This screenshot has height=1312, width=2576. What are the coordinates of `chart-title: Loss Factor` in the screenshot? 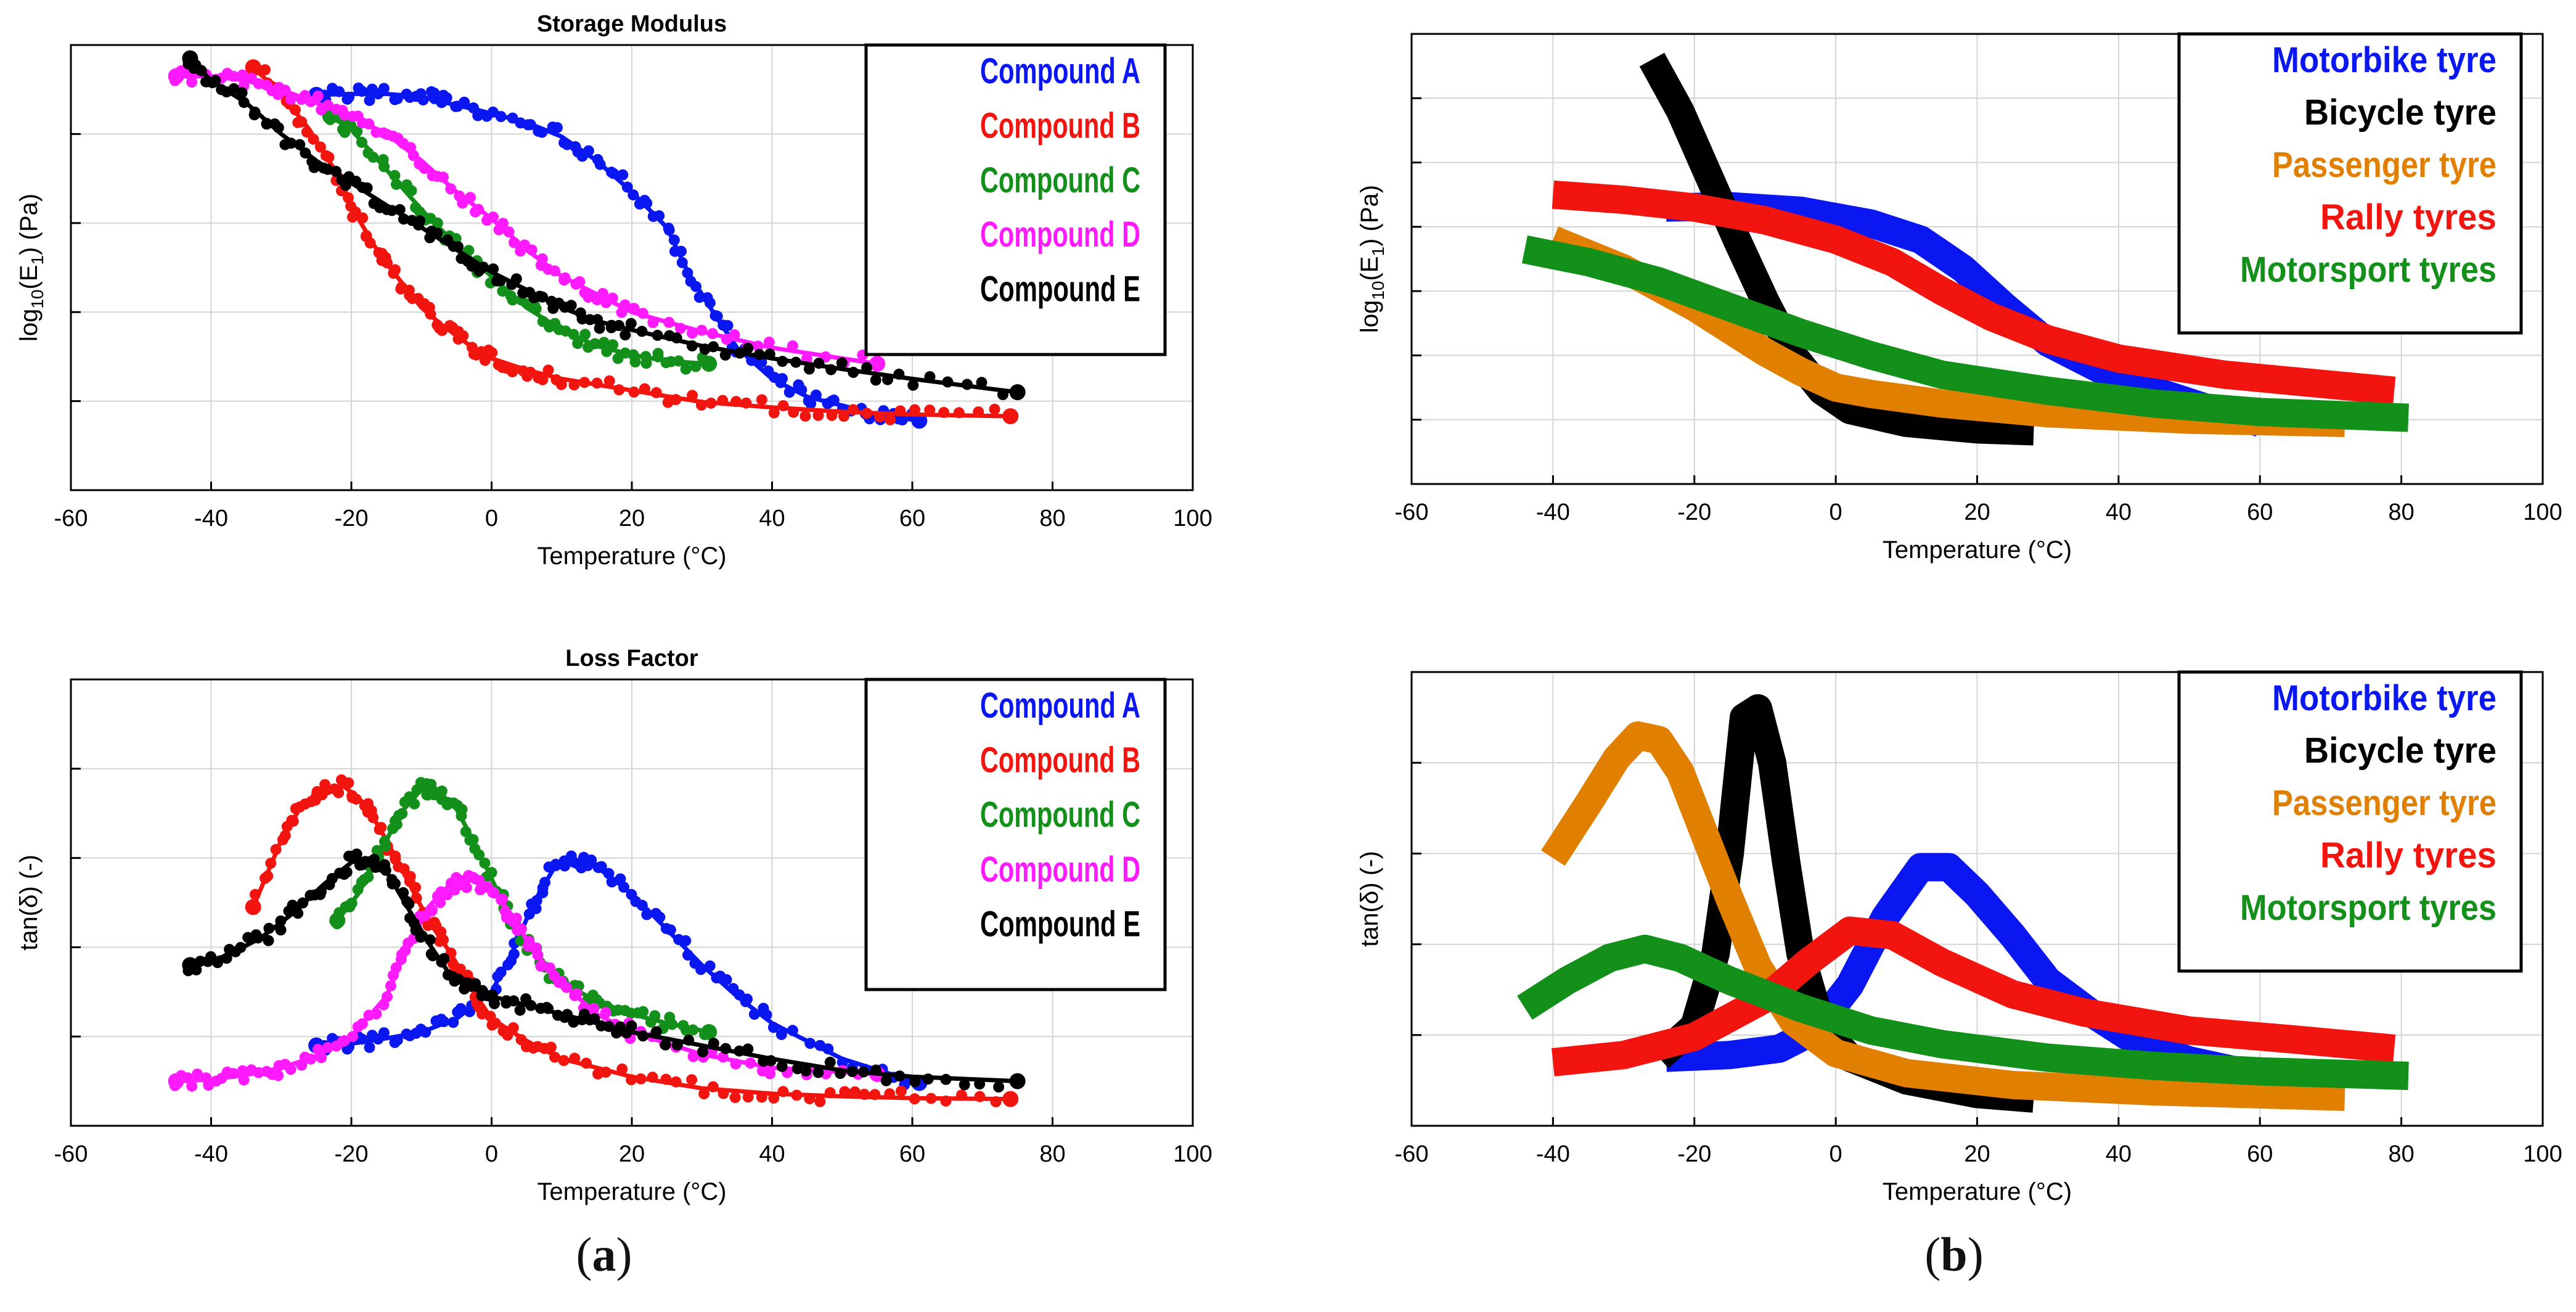 It's located at (631, 659).